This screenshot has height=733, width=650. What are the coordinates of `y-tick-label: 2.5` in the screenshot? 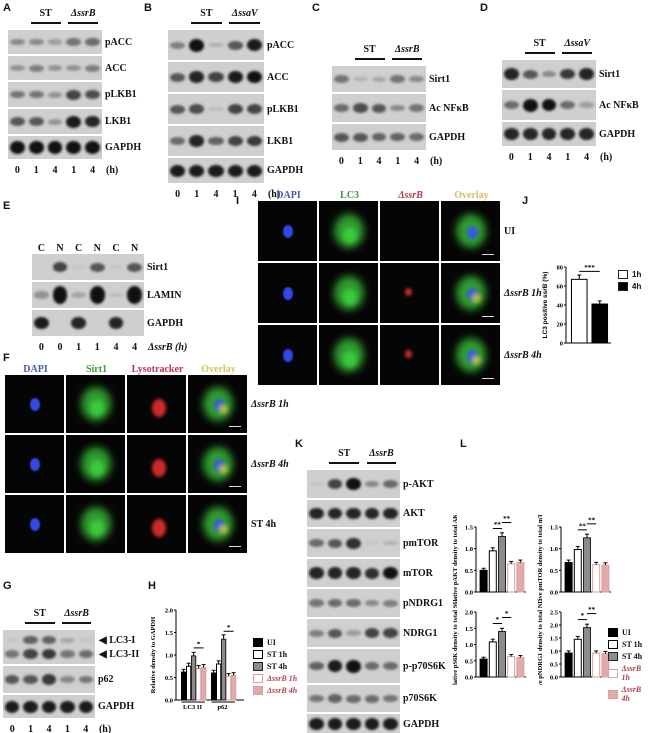 It's located at (554, 613).